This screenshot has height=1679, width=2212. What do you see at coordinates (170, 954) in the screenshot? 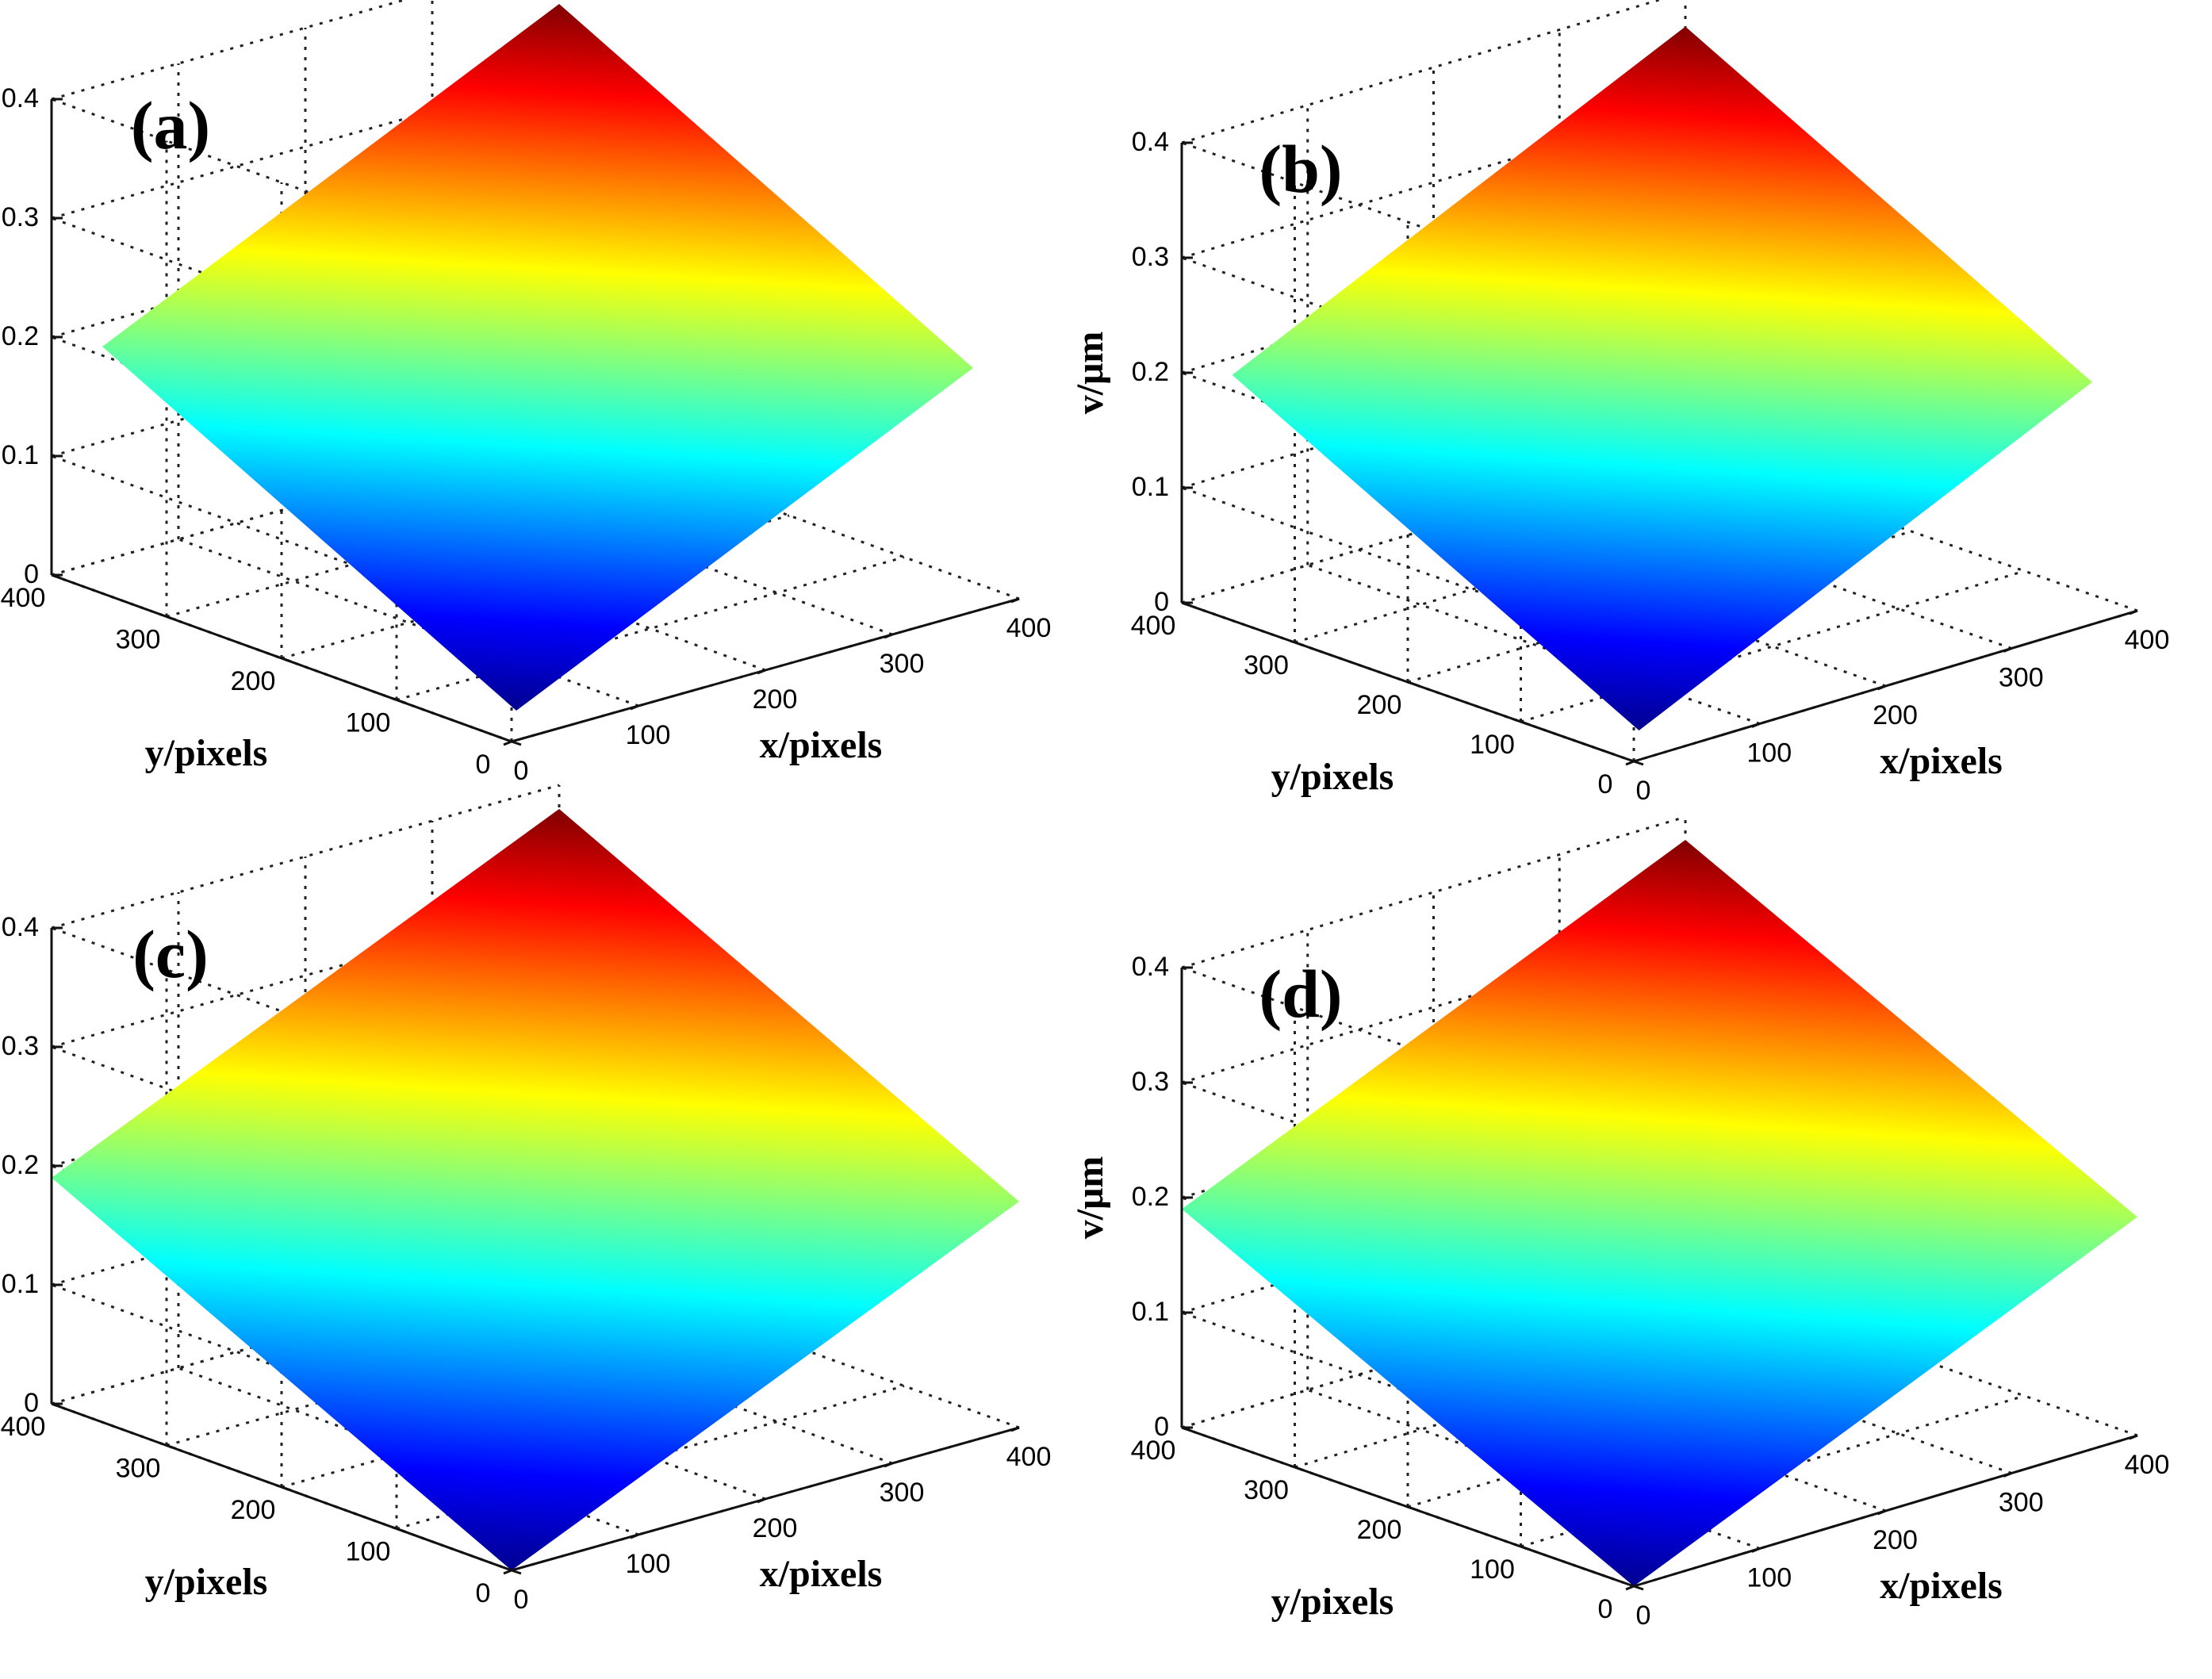
I see `panel-label: (c)` at bounding box center [170, 954].